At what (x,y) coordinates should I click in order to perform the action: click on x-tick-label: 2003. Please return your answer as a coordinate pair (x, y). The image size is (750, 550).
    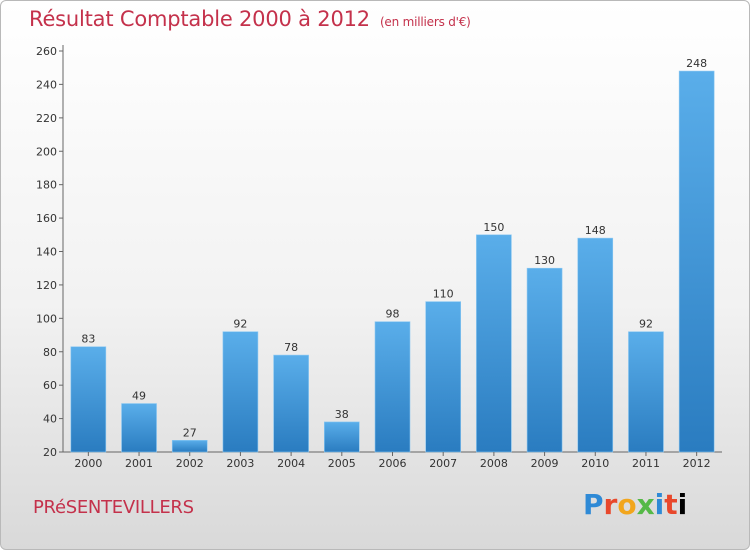
    Looking at the image, I should click on (240, 463).